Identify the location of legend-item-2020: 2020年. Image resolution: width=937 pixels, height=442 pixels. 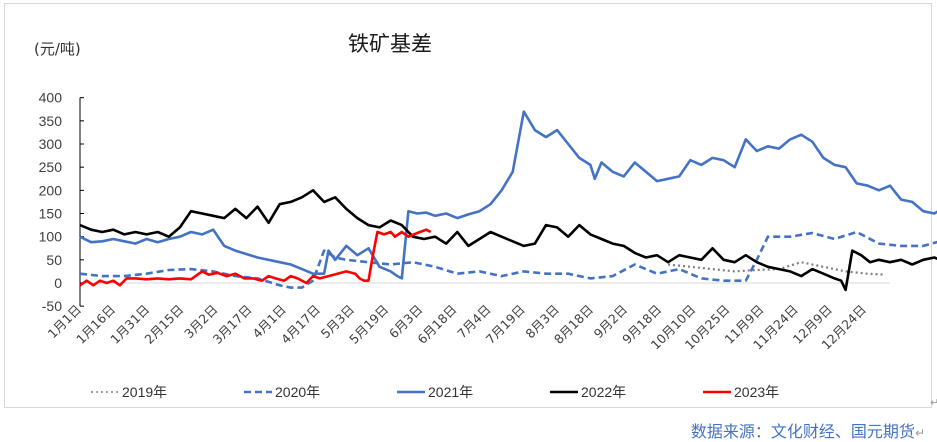
(319, 392).